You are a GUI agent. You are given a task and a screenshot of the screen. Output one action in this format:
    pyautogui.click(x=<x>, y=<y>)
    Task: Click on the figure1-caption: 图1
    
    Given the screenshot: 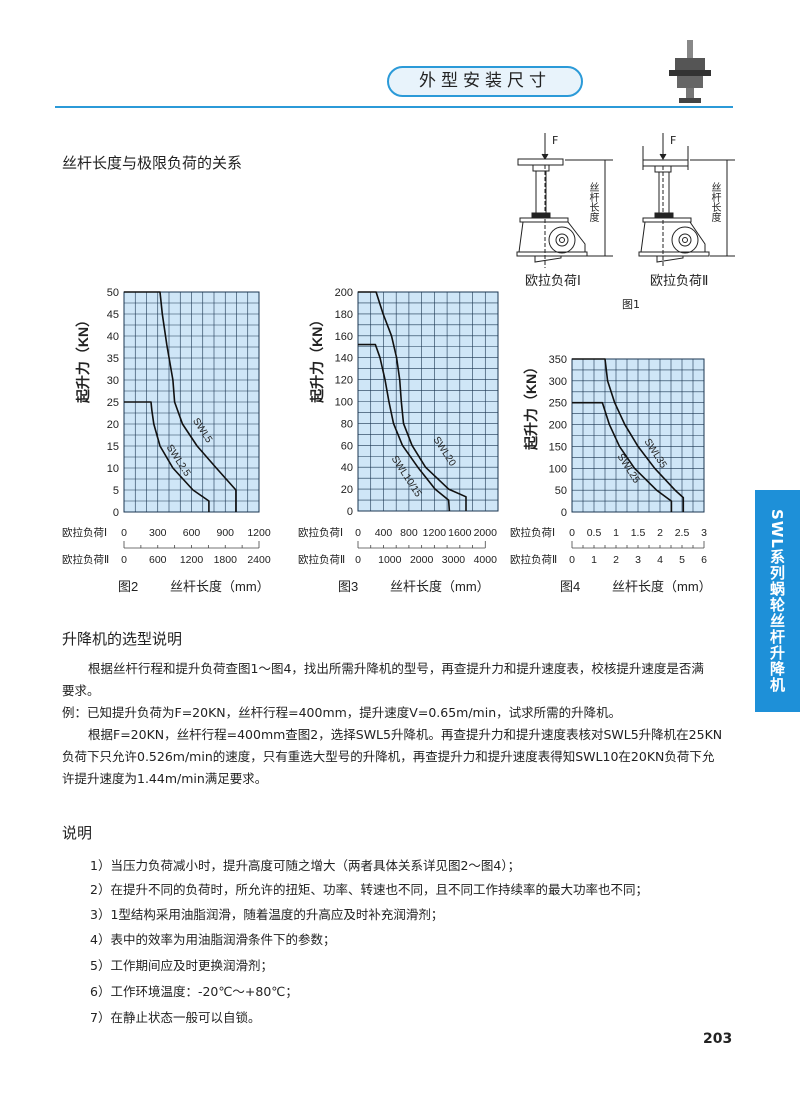 What is the action you would take?
    pyautogui.click(x=631, y=304)
    